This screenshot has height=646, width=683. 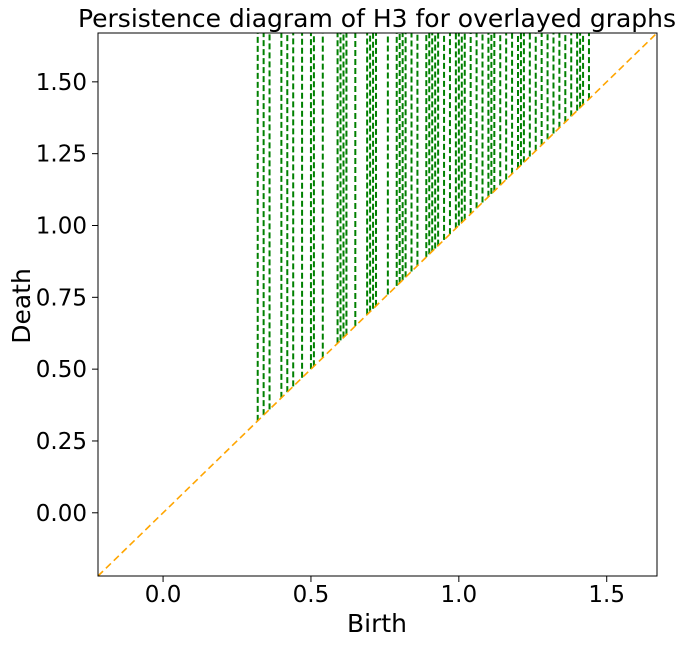 What do you see at coordinates (606, 595) in the screenshot?
I see `x-tick-label: 1.5` at bounding box center [606, 595].